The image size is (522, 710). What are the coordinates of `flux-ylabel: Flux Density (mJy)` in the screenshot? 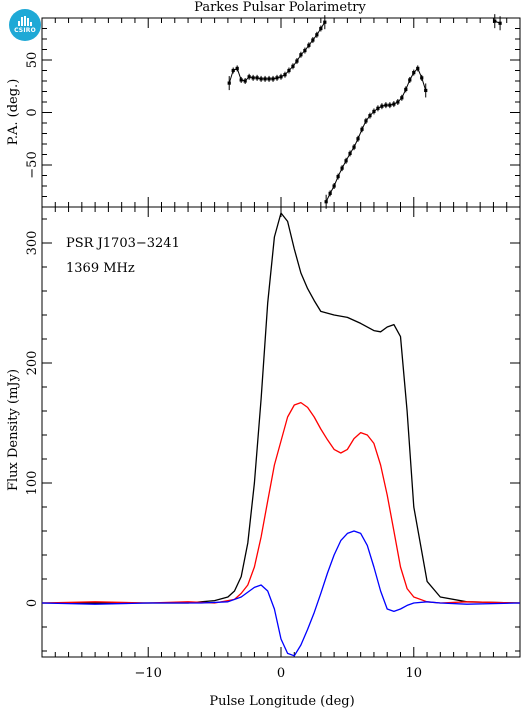 It's located at (13, 430).